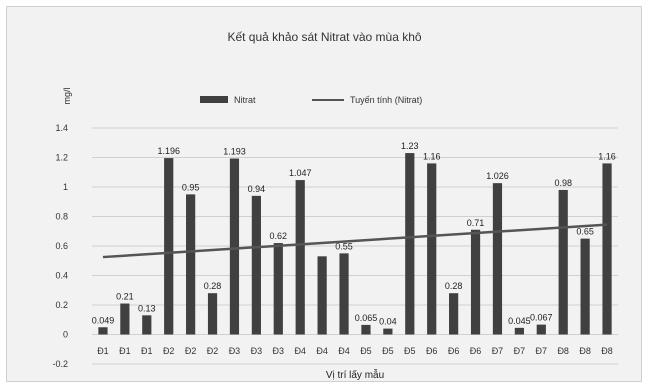  I want to click on legend-line-label: Tuyến tính (Nitrat), so click(386, 100).